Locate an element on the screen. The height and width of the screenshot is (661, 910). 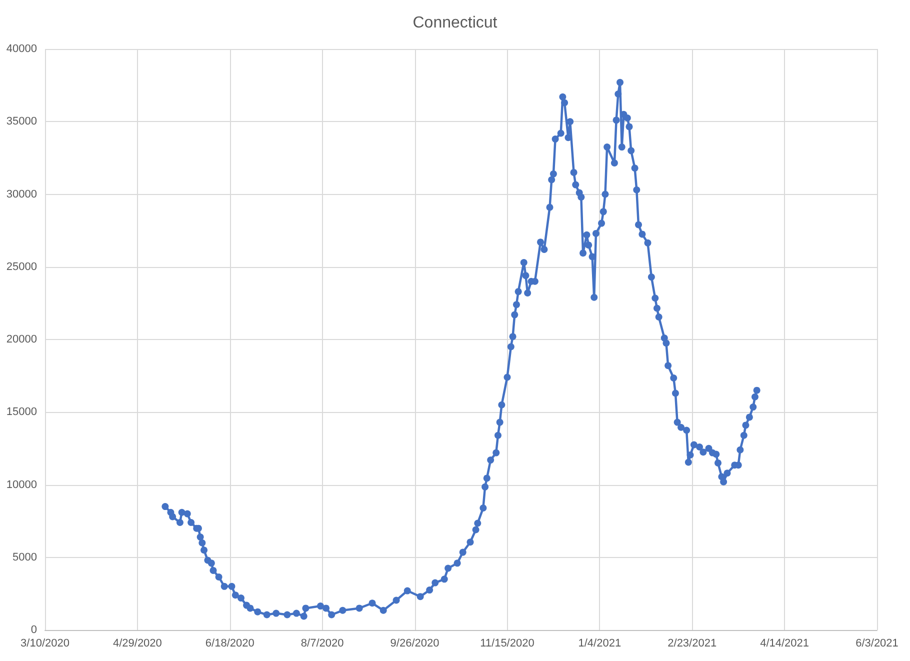
x-tick-label: 4/29/2020 is located at coordinates (137, 644).